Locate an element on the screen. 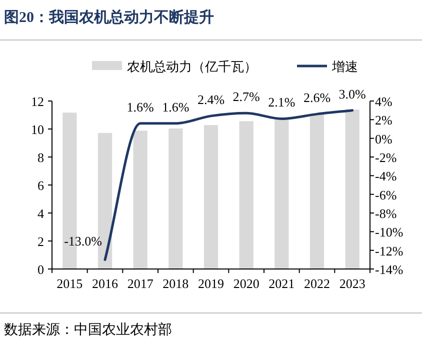  y2-tick-label: -4% is located at coordinates (386, 176).